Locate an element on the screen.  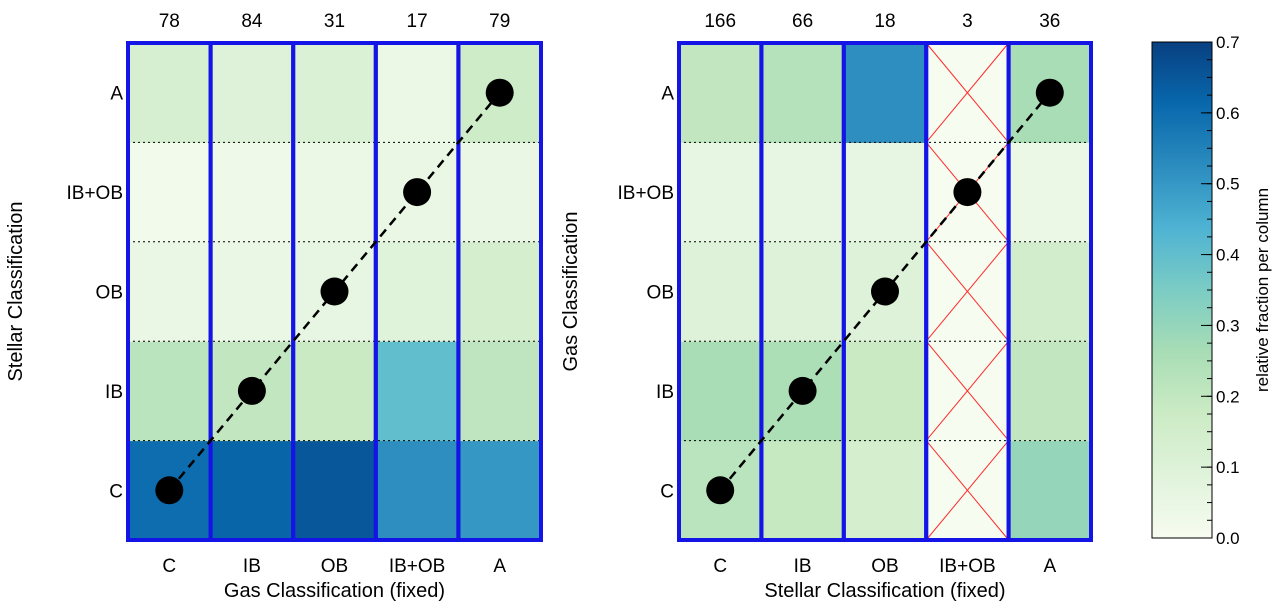
column-count: 3 is located at coordinates (967, 21).